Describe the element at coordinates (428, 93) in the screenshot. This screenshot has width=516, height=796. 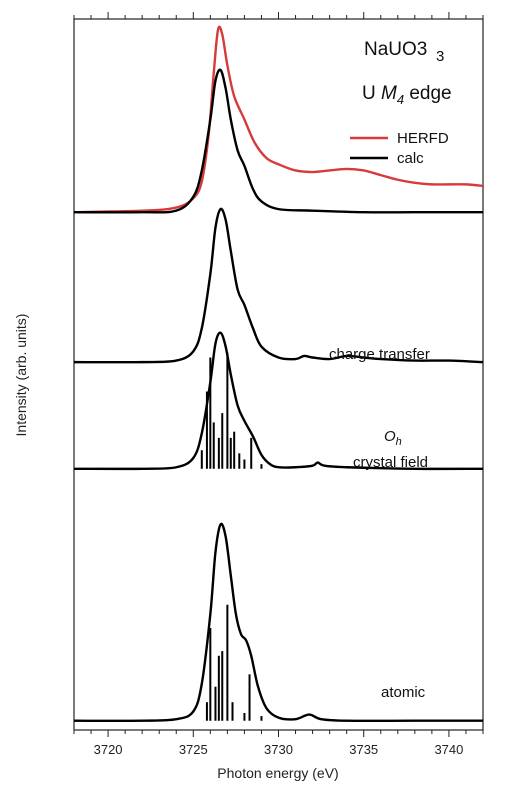
I see `edge-label-suffix: edge` at that location.